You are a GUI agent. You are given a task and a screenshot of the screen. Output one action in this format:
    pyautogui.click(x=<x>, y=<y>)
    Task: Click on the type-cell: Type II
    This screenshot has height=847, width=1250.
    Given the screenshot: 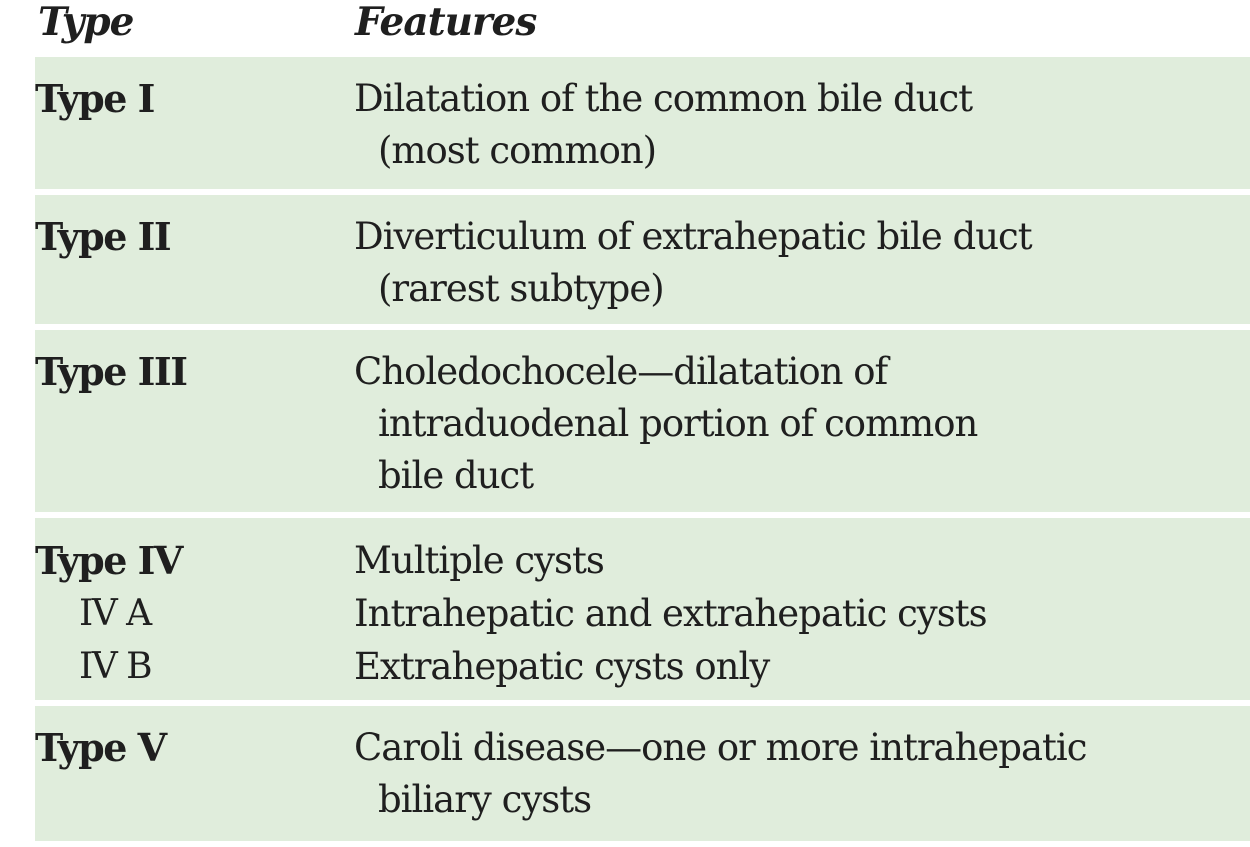 What is the action you would take?
    pyautogui.click(x=185, y=237)
    